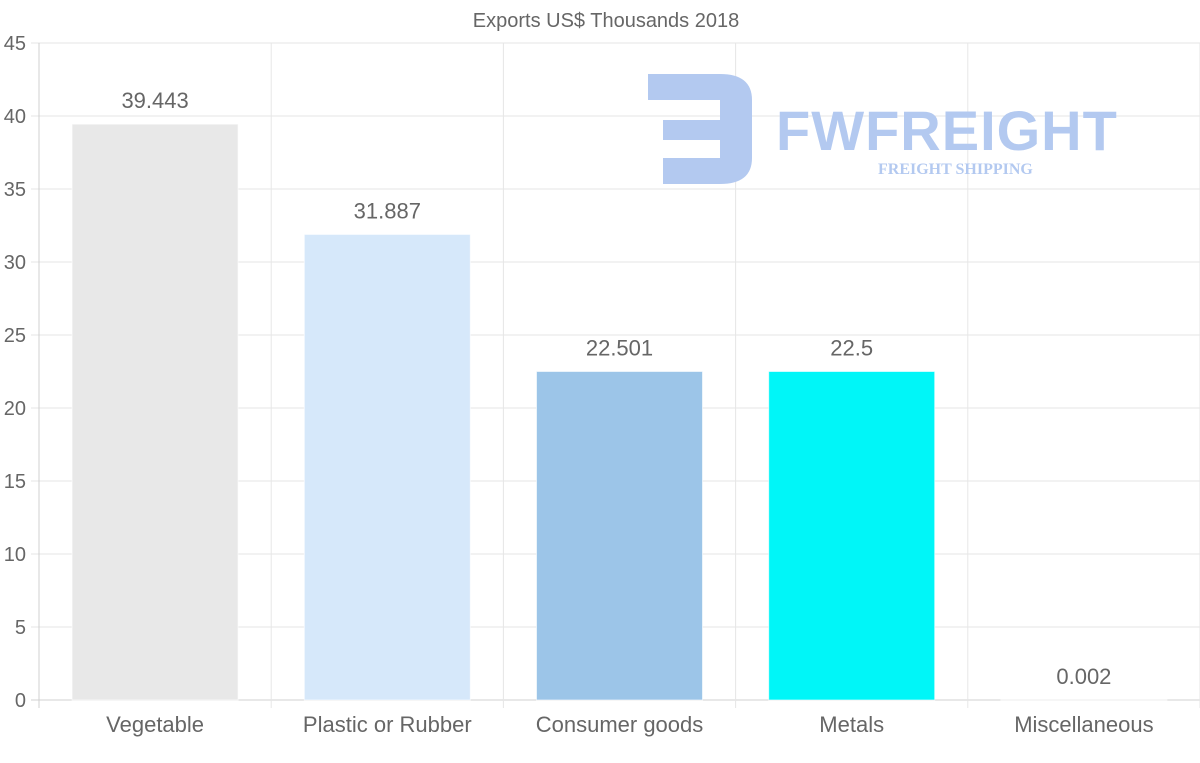 The image size is (1200, 763). I want to click on watermark-tagline: FREIGHT SHIPPING, so click(955, 169).